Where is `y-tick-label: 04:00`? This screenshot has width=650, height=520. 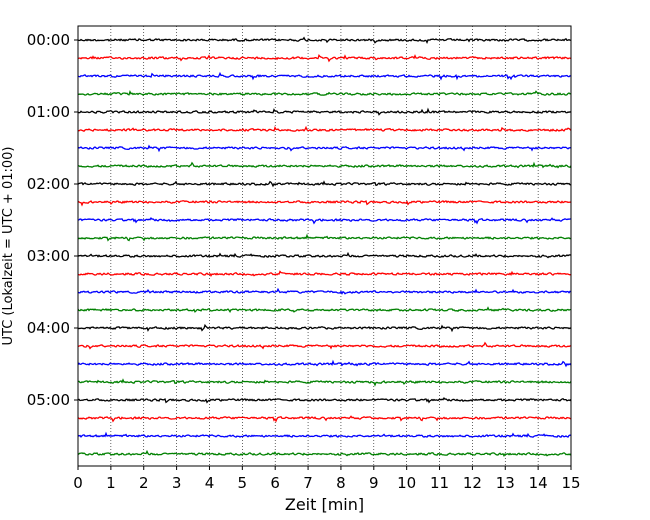
y-tick-label: 04:00 is located at coordinates (48, 328).